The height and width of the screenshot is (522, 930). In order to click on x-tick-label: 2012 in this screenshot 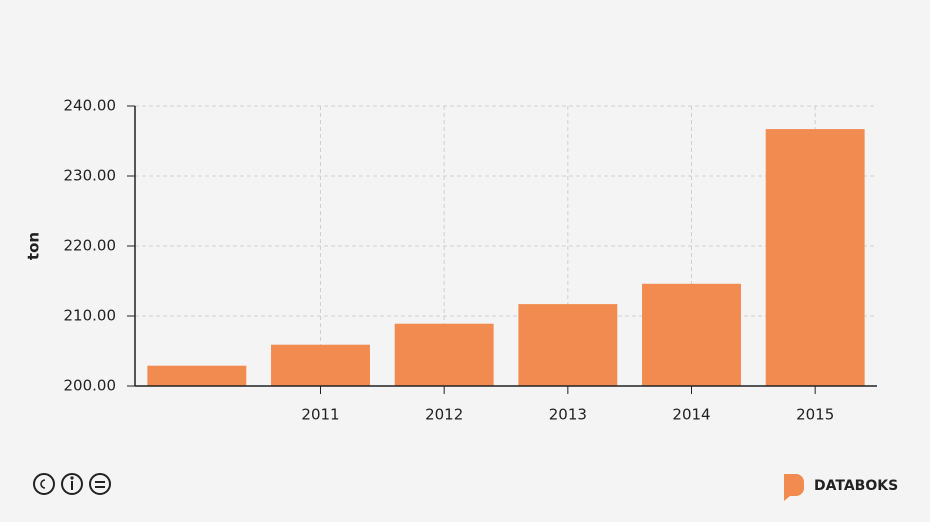, I will do `click(444, 415)`.